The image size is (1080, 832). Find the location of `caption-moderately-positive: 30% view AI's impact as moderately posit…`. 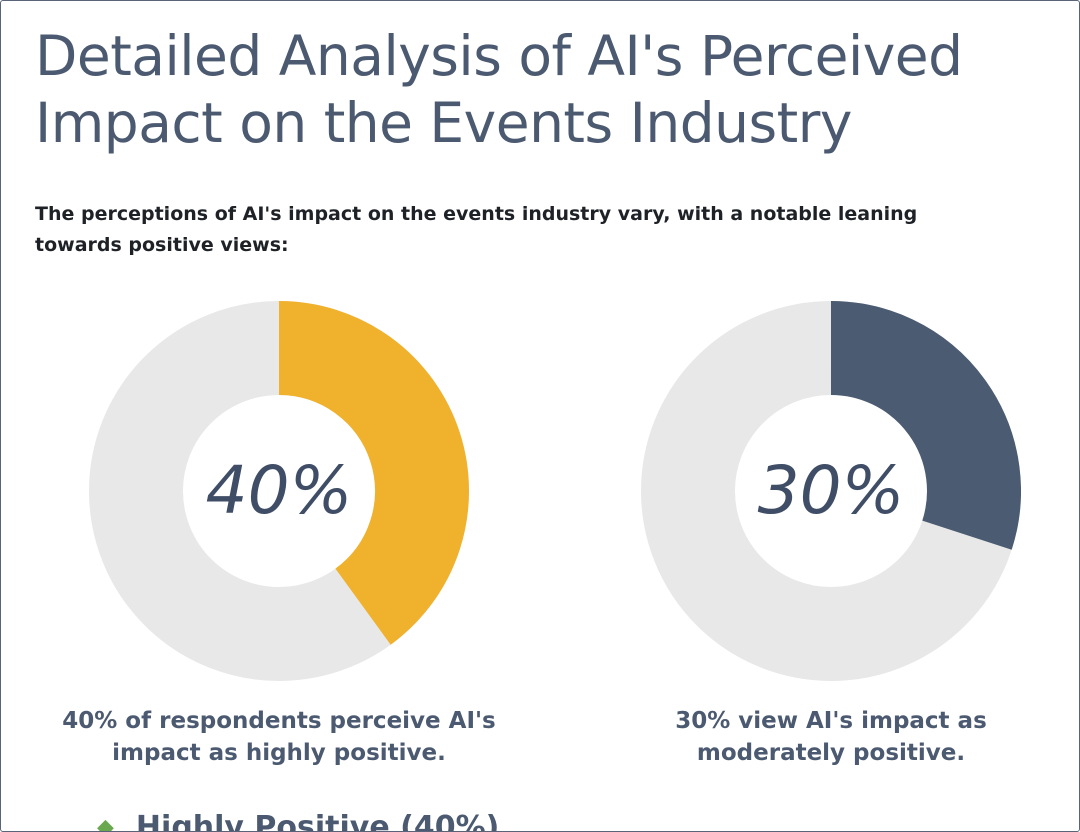

caption-moderately-positive: 30% view AI's impact as moderately posit… is located at coordinates (831, 737).